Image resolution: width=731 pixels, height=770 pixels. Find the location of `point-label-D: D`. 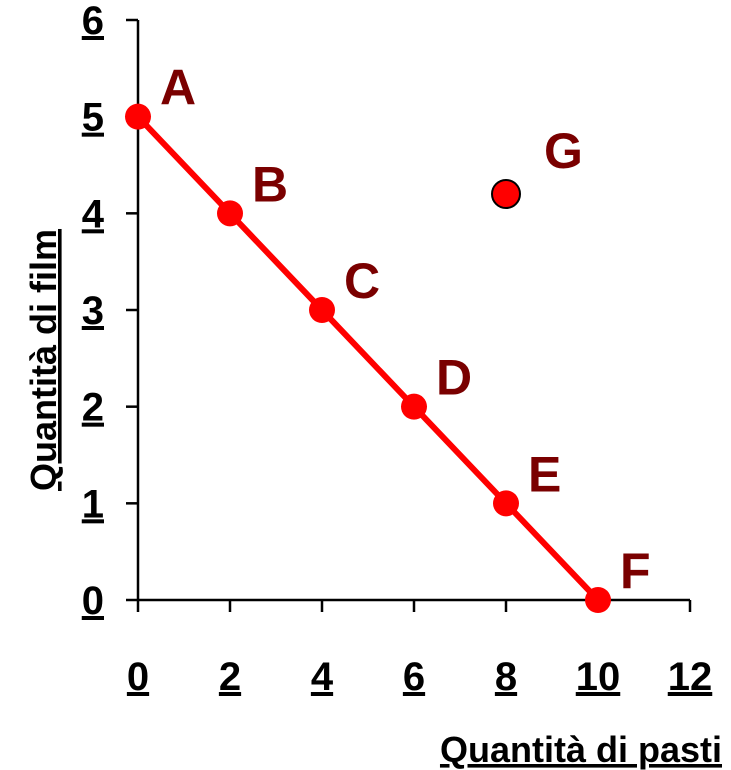

point-label-D: D is located at coordinates (454, 378).